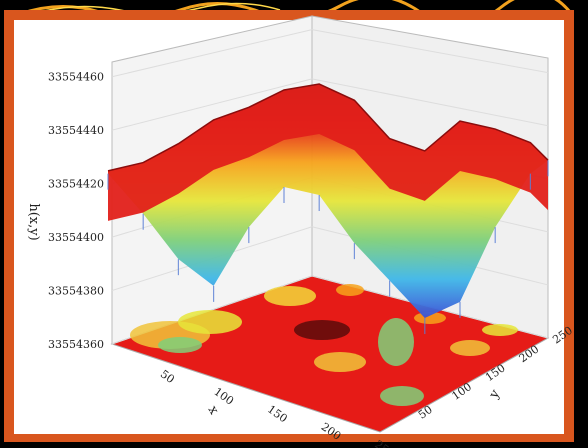 The image size is (588, 448). Describe the element at coordinates (33, 221) in the screenshot. I see `z-axis-title: h(x,y)` at that location.